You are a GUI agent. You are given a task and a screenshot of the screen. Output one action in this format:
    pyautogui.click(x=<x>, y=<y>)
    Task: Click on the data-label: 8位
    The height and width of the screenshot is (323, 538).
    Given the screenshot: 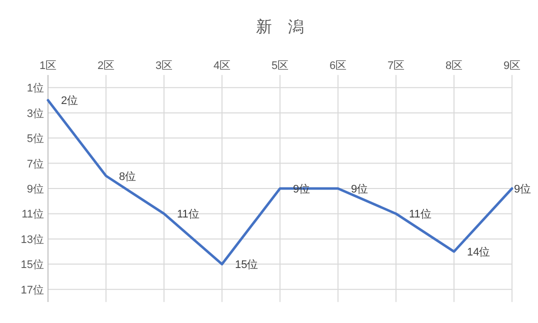 What is the action you would take?
    pyautogui.click(x=127, y=176)
    